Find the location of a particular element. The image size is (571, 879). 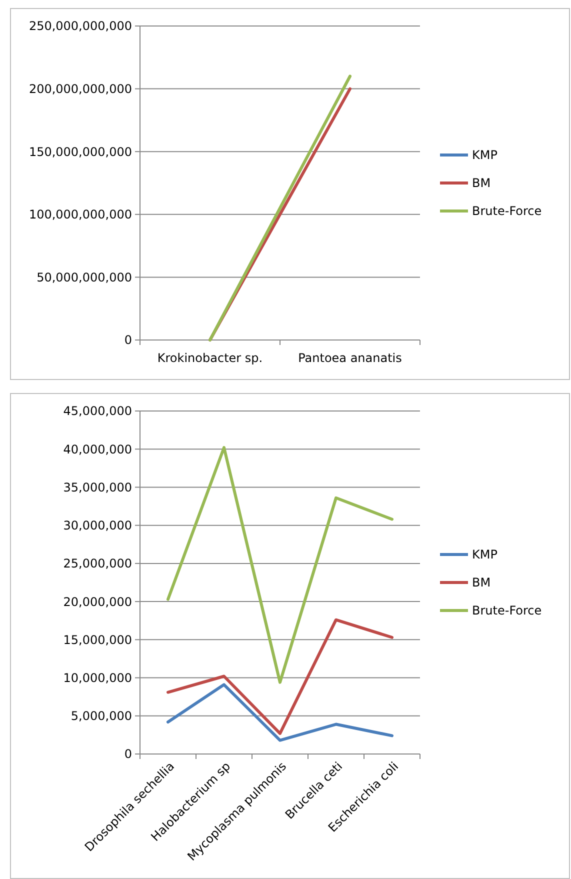

y-tick-label: 250,000,000,000 is located at coordinates (80, 26).